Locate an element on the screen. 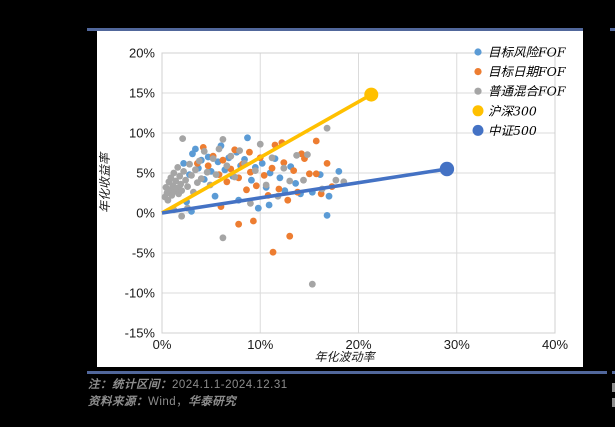 Image resolution: width=615 pixels, height=427 pixels. x-tick-label: 30% is located at coordinates (457, 344).